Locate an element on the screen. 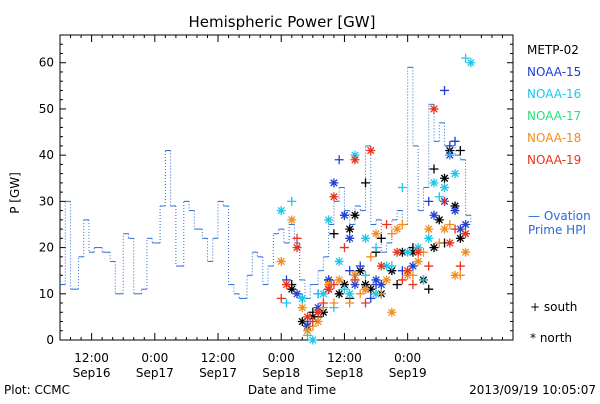 The width and height of the screenshot is (600, 404). y-tick-label: 0 is located at coordinates (50, 340).